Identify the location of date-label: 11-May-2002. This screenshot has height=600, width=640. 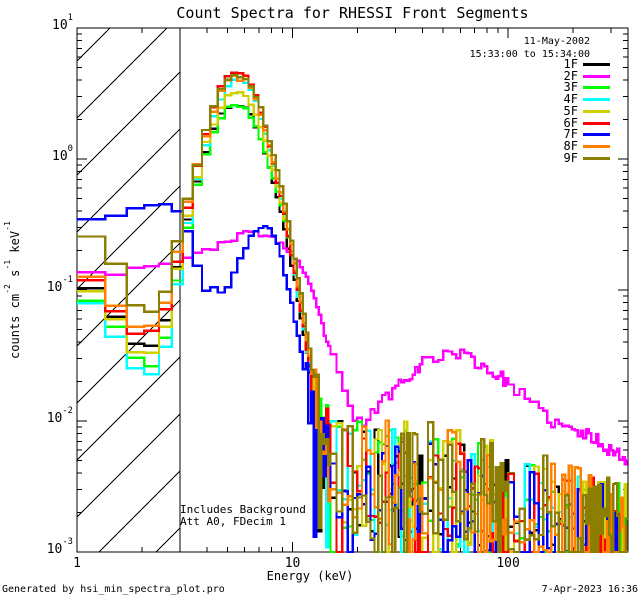
(556, 41).